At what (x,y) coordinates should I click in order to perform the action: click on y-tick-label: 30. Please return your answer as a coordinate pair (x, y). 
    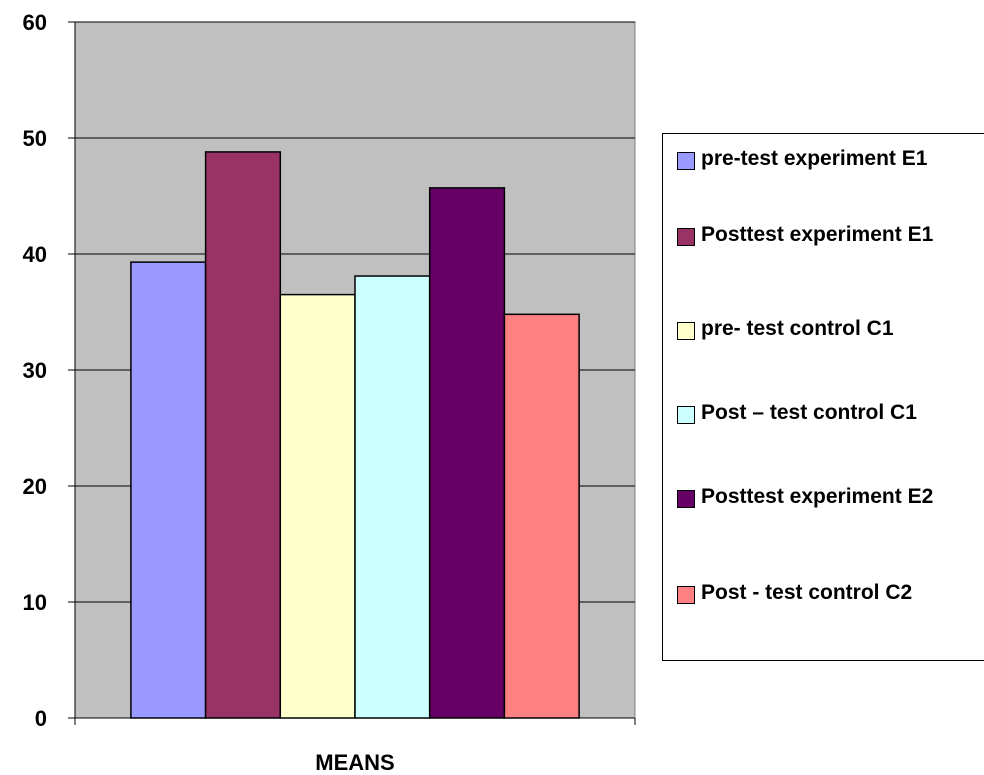
    Looking at the image, I should click on (35, 370).